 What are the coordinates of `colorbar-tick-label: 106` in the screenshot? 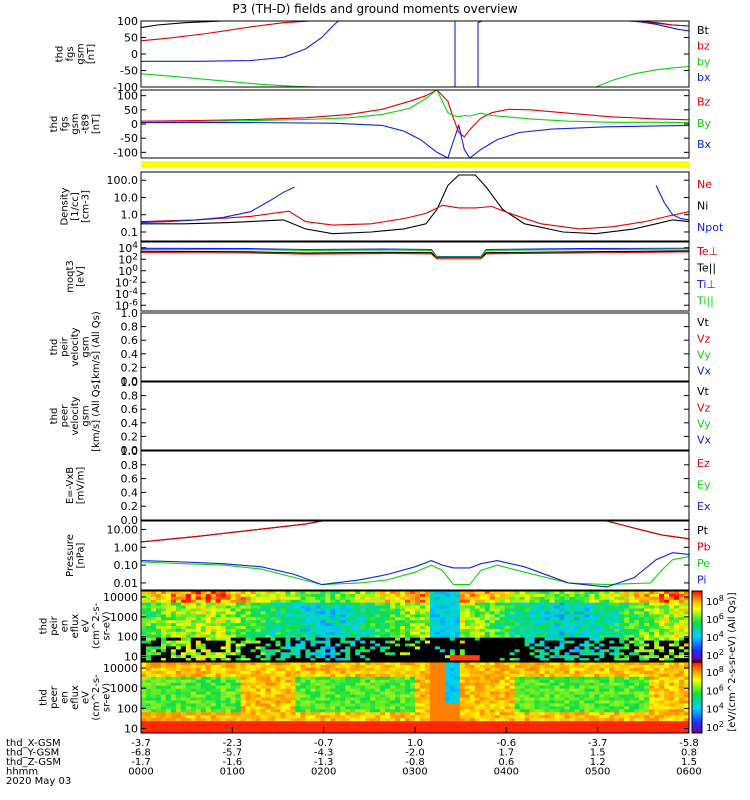 It's located at (715, 619).